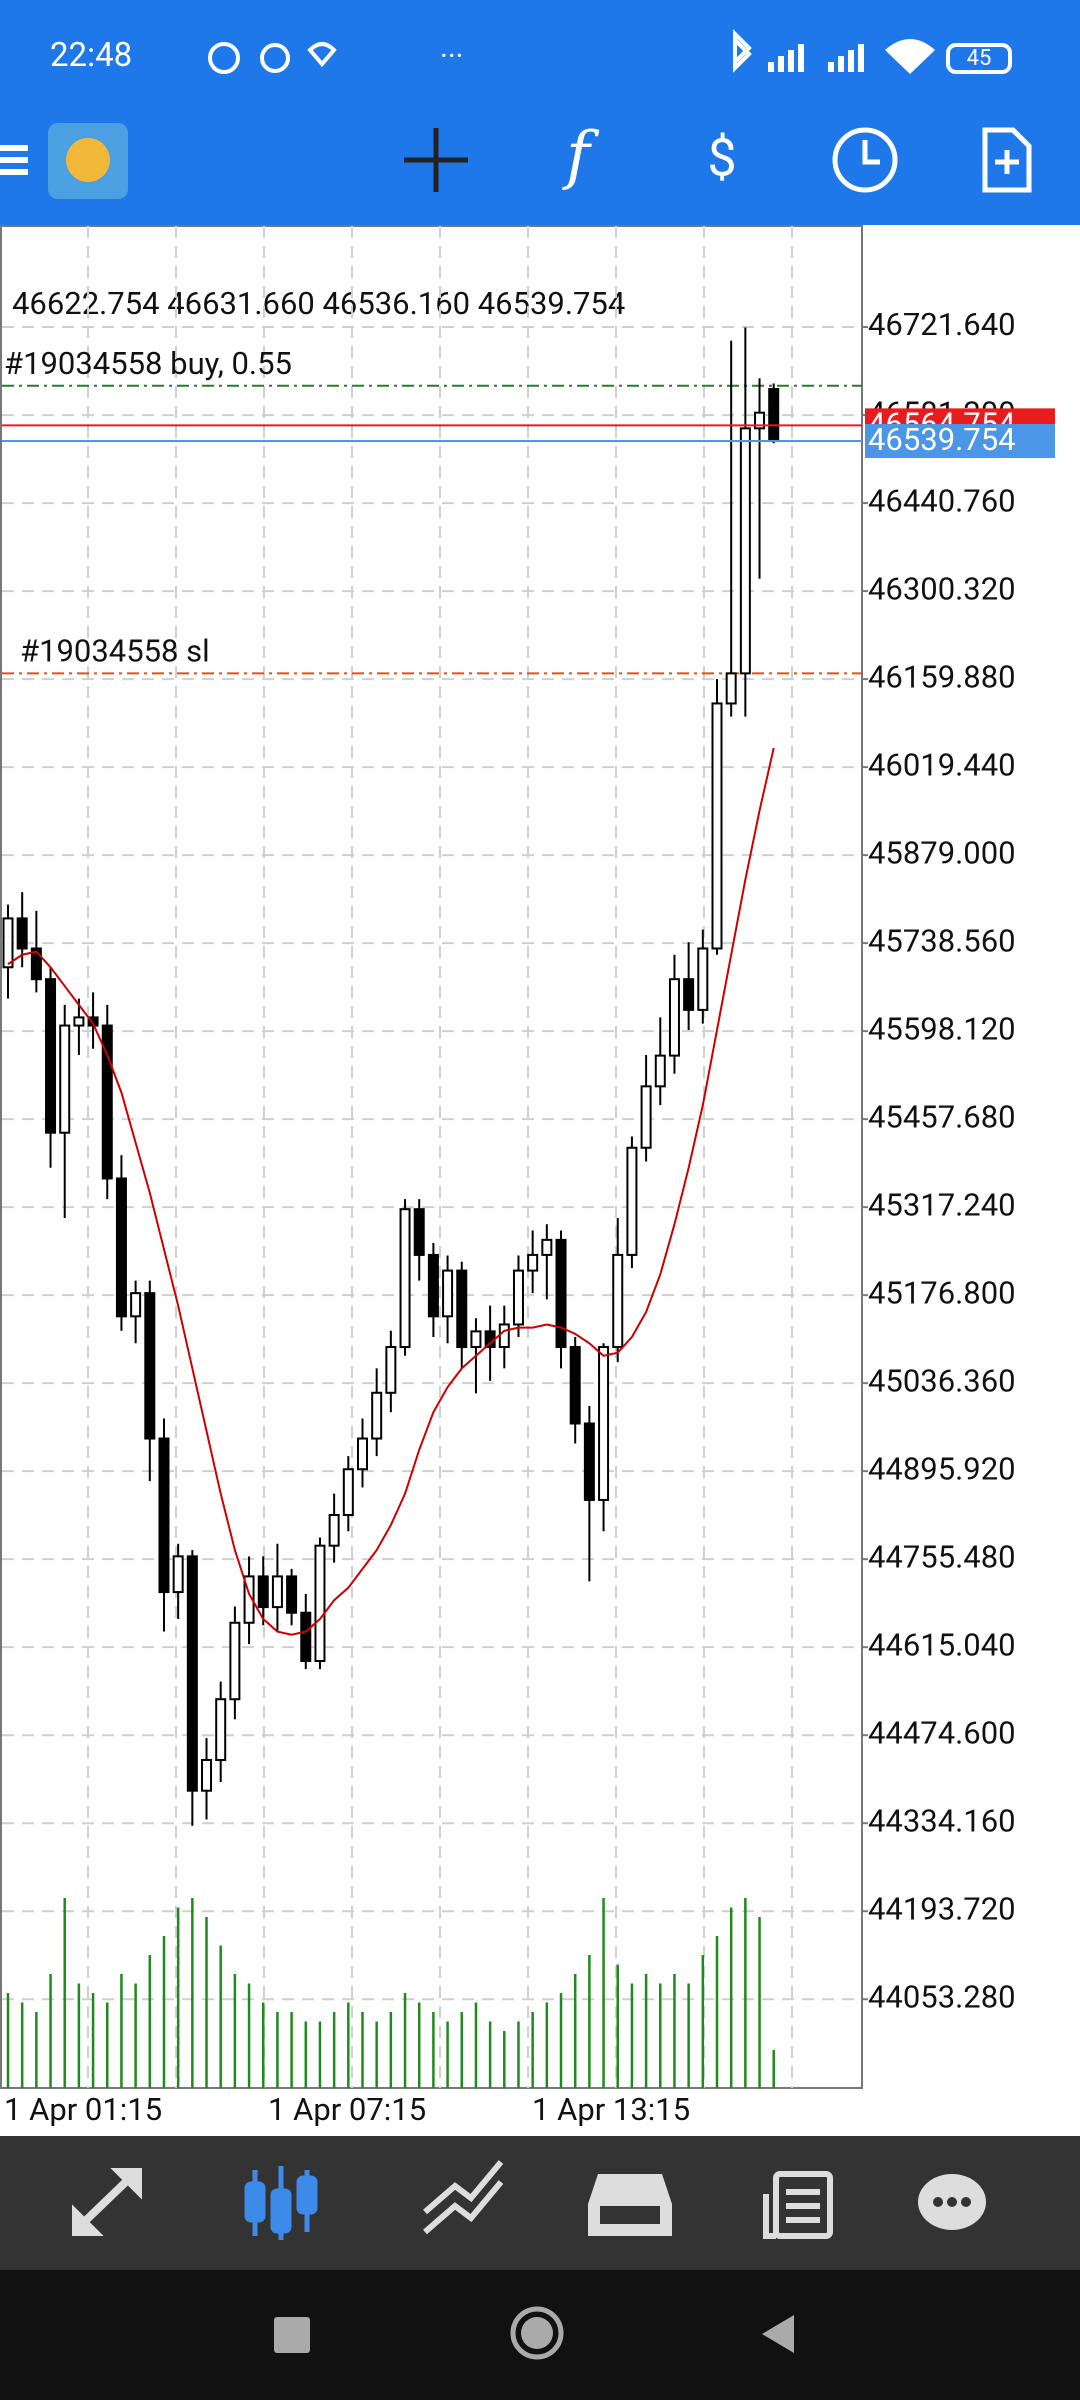 The height and width of the screenshot is (2404, 1080). Describe the element at coordinates (942, 1468) in the screenshot. I see `price-label: 44895.920` at that location.